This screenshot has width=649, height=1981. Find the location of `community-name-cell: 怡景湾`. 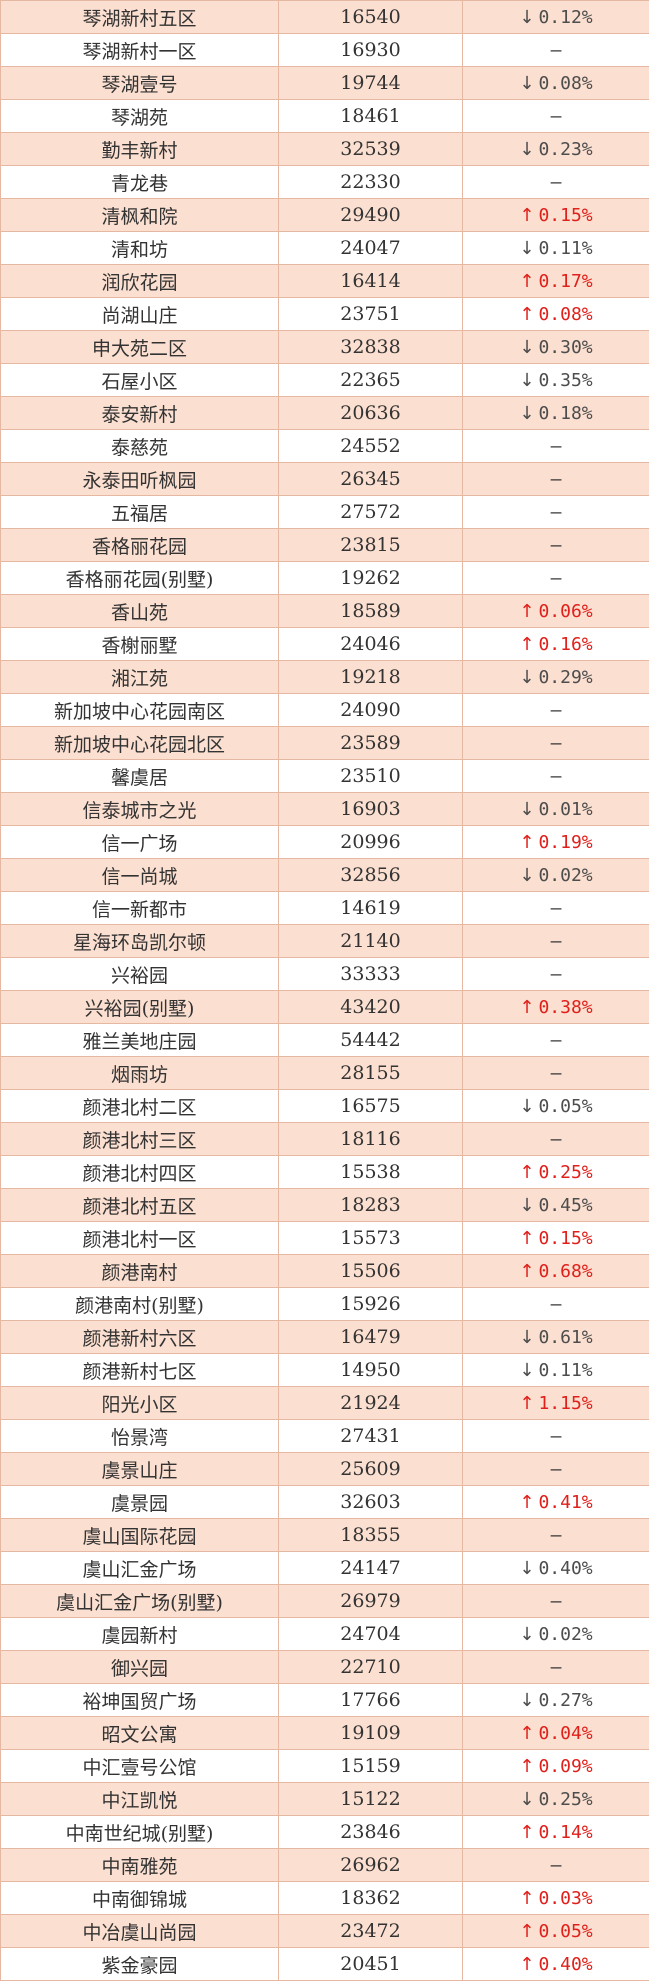

community-name-cell: 怡景湾 is located at coordinates (140, 1436).